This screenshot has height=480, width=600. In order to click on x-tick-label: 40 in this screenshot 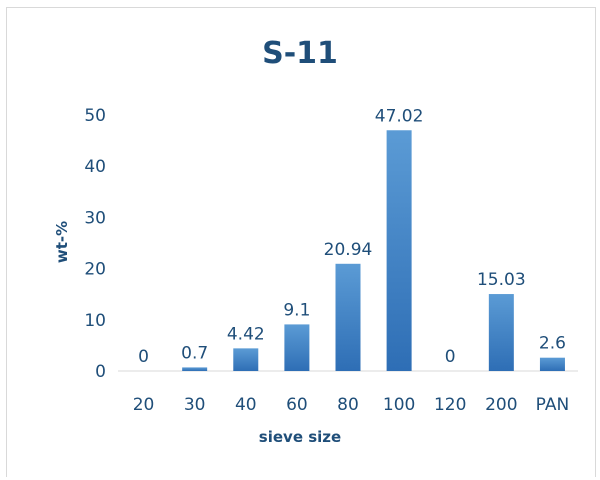, I will do `click(246, 405)`.